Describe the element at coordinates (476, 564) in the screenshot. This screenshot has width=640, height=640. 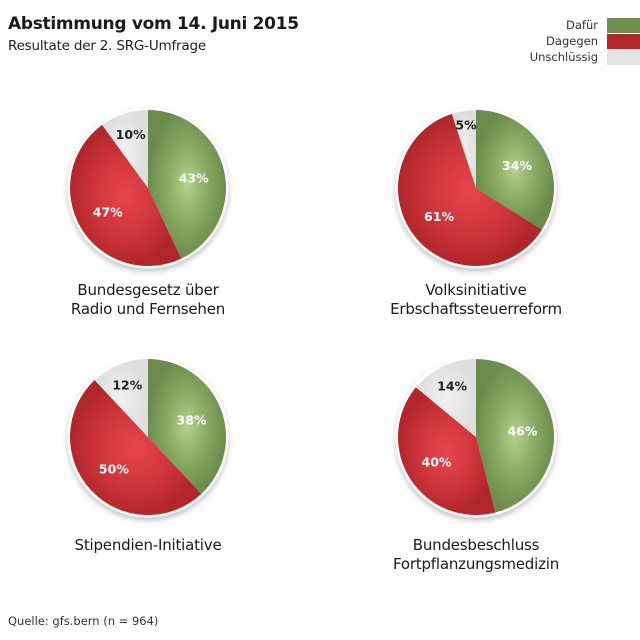
I see `pie-title-line: Fortpflanzungsmedizin` at that location.